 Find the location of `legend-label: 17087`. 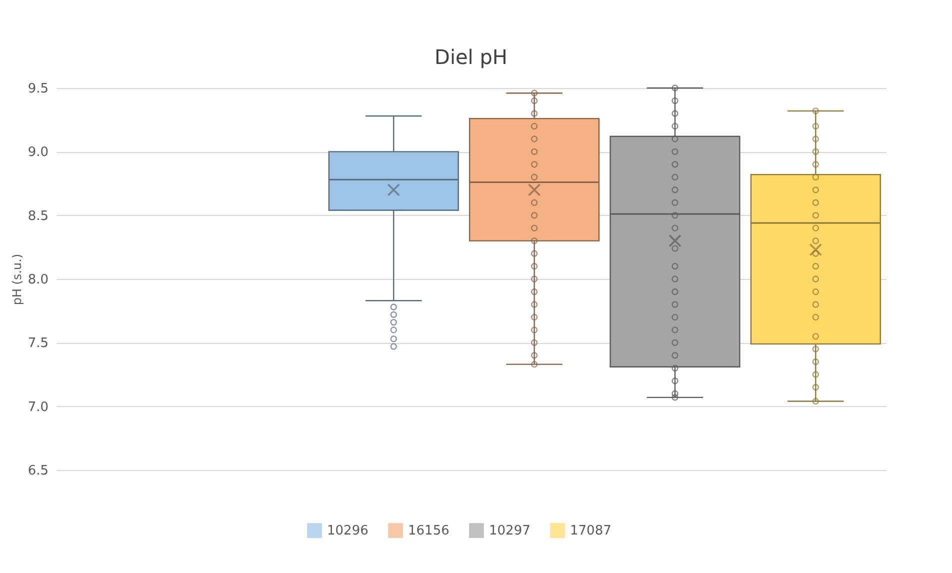

legend-label: 17087 is located at coordinates (591, 531).